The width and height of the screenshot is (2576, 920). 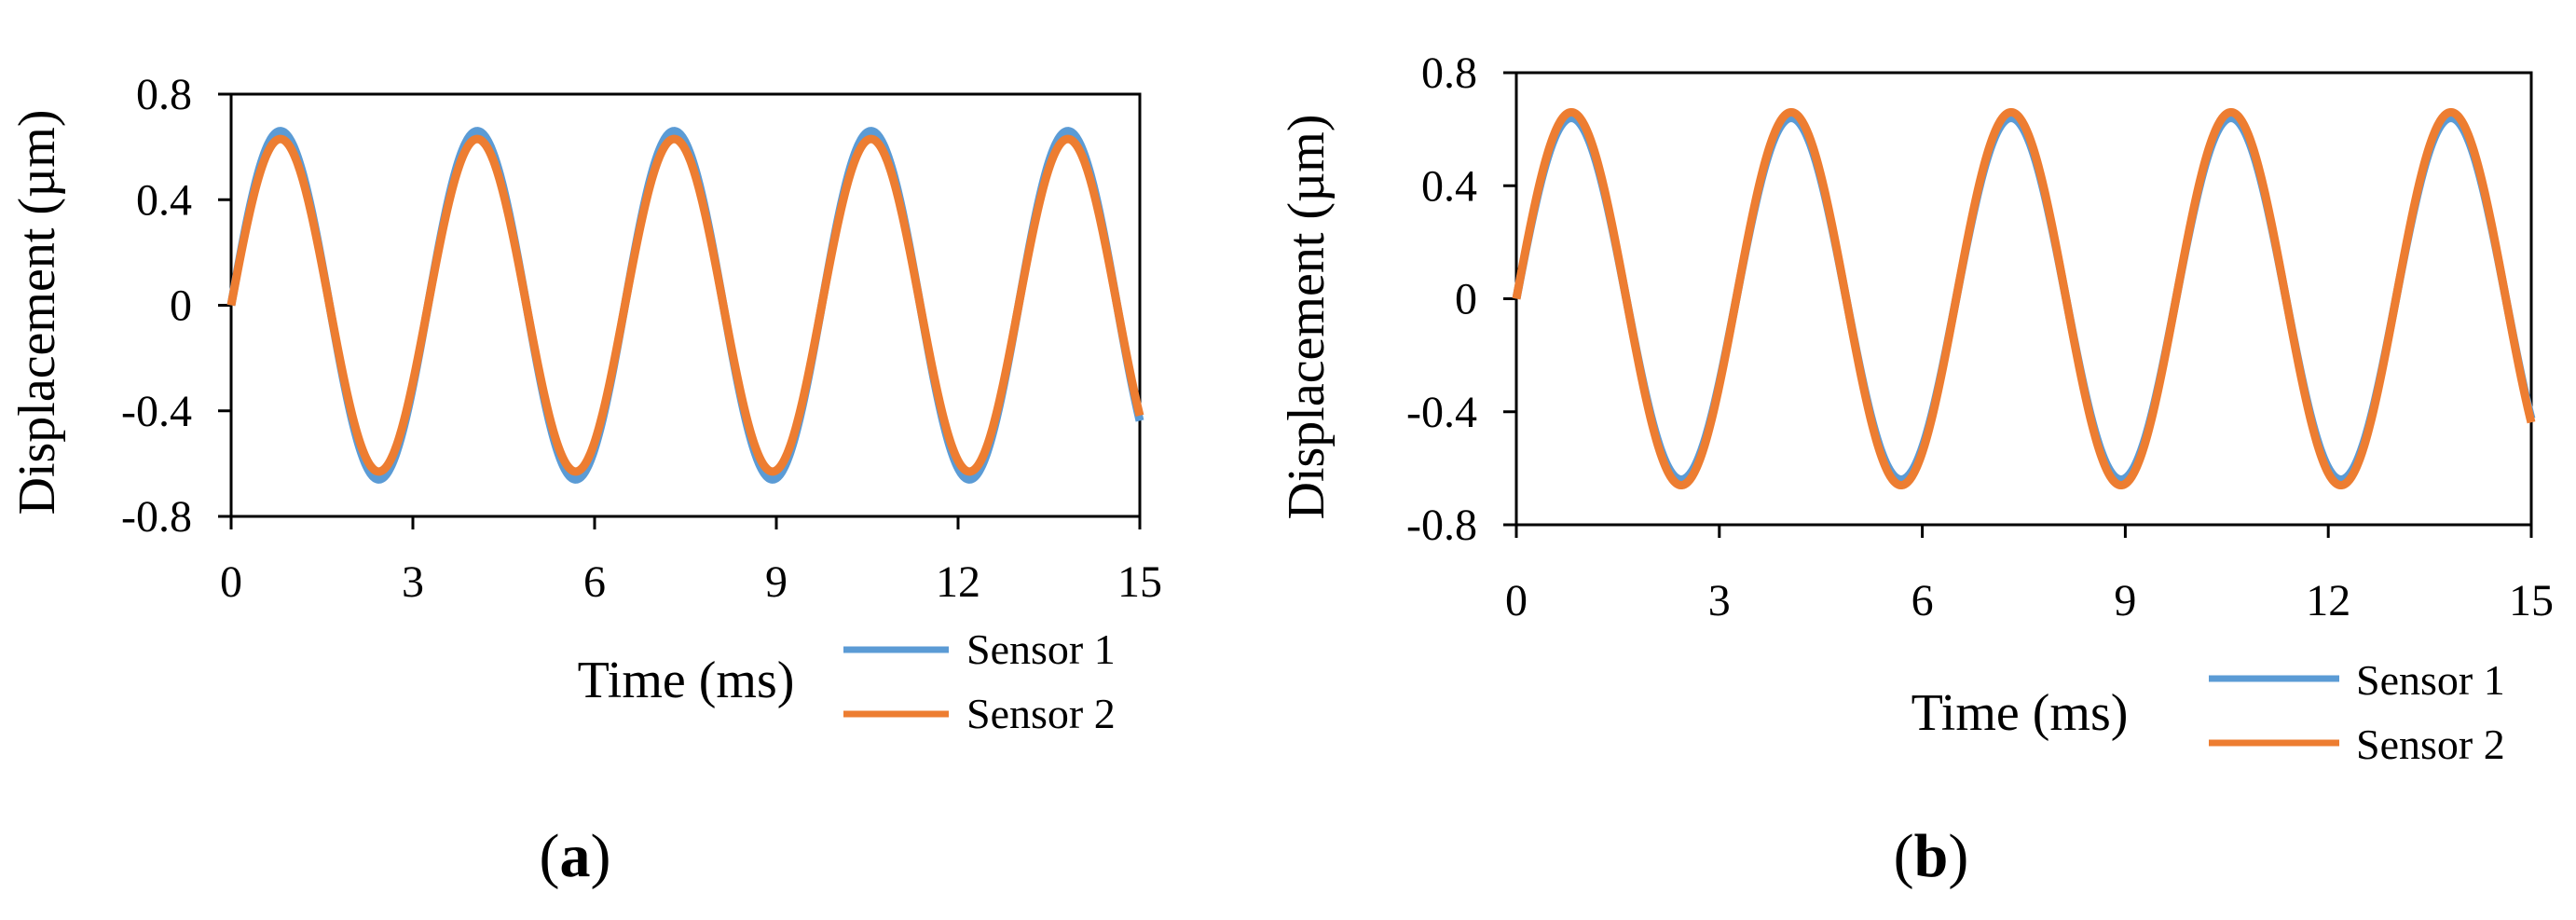 I want to click on x-ticks-a: 0 3 6 9 12 15, so click(x=691, y=561).